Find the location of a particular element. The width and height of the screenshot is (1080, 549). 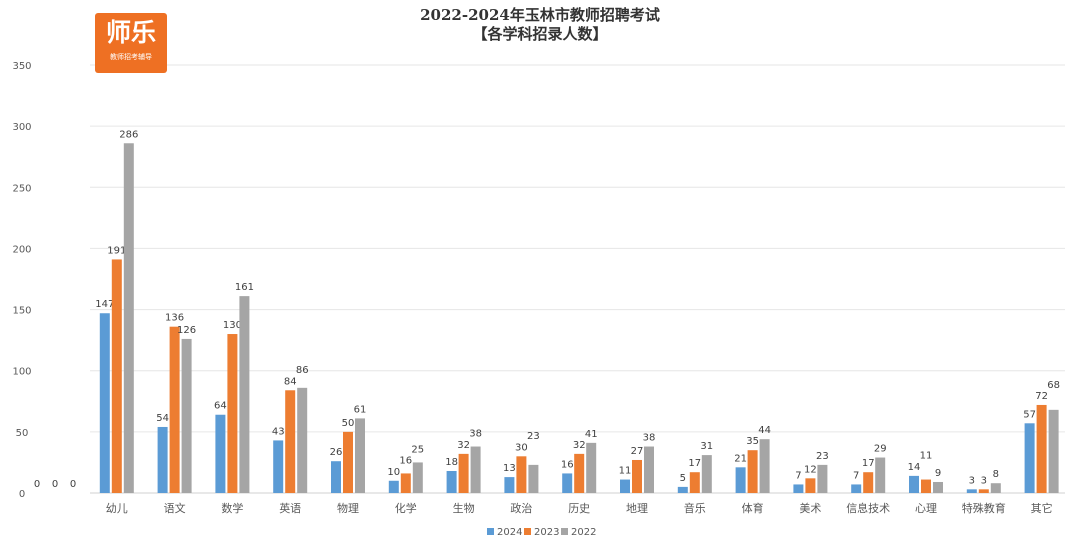

data-label-2023: 136 is located at coordinates (174, 318).